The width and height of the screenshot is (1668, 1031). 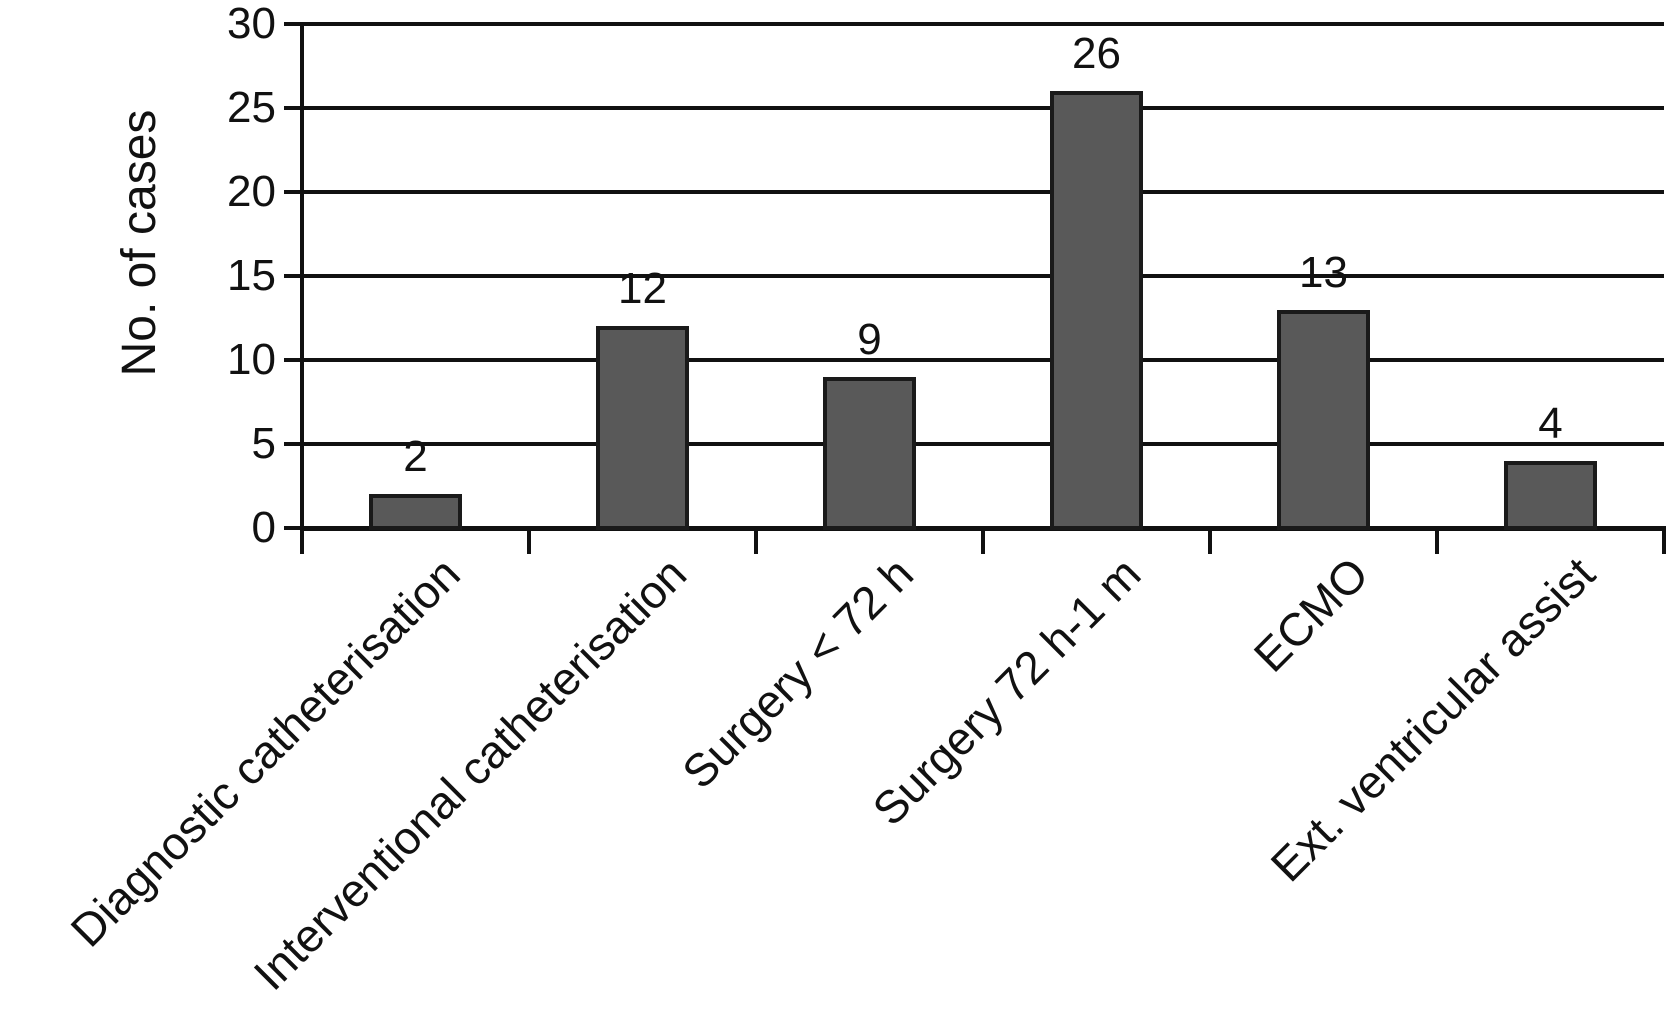 What do you see at coordinates (302, 288) in the screenshot?
I see `y-axis-line` at bounding box center [302, 288].